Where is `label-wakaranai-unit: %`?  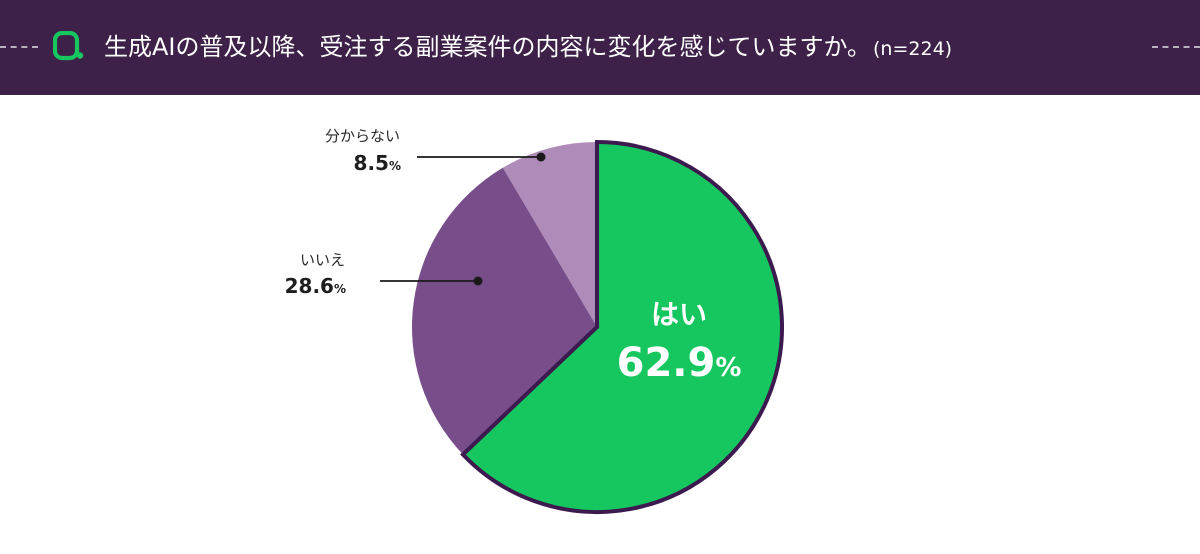
label-wakaranai-unit: % is located at coordinates (395, 166).